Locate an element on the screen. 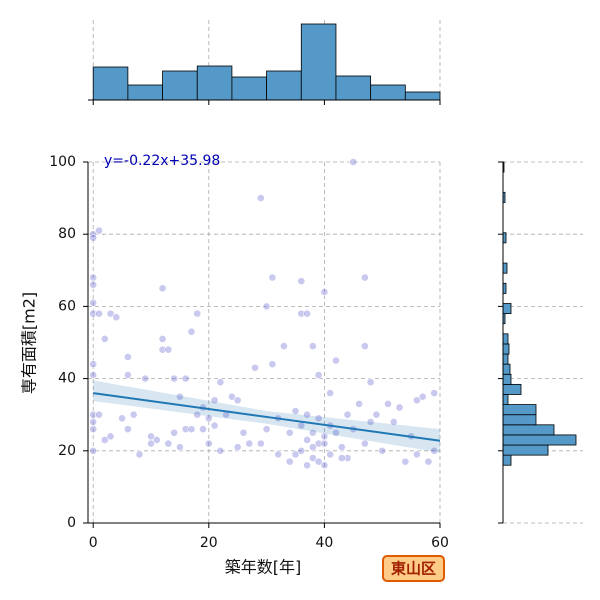 This screenshot has height=600, width=600. badge-label: 東山区 is located at coordinates (413, 569).